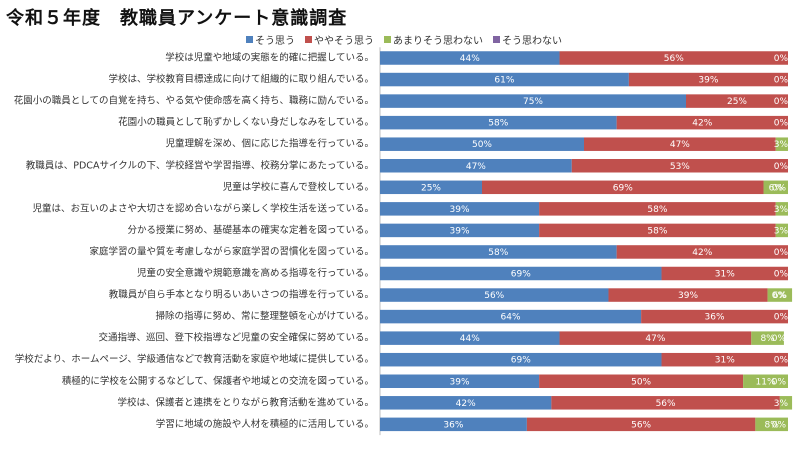 The height and width of the screenshot is (450, 800). Describe the element at coordinates (269, 58) in the screenshot. I see `category-label: 学校は児童や地域の実態を的確に把握している。` at that location.